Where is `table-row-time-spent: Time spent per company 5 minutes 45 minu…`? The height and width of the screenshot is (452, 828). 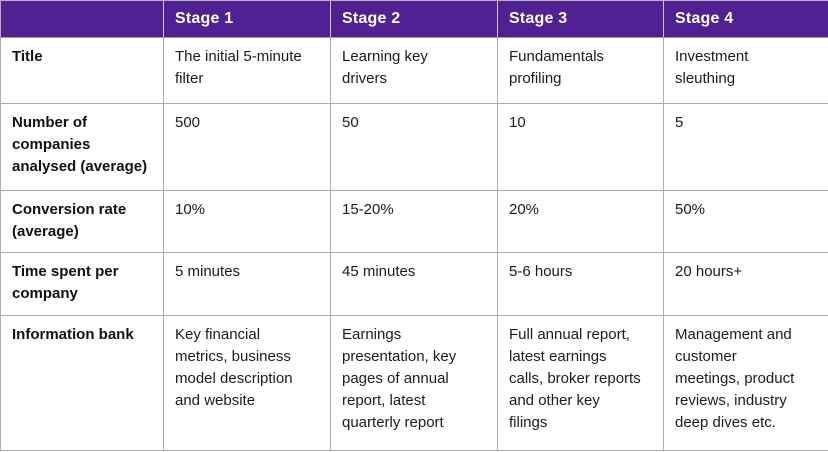
table-row-time-spent: Time spent per company 5 minutes 45 minu… is located at coordinates (414, 284).